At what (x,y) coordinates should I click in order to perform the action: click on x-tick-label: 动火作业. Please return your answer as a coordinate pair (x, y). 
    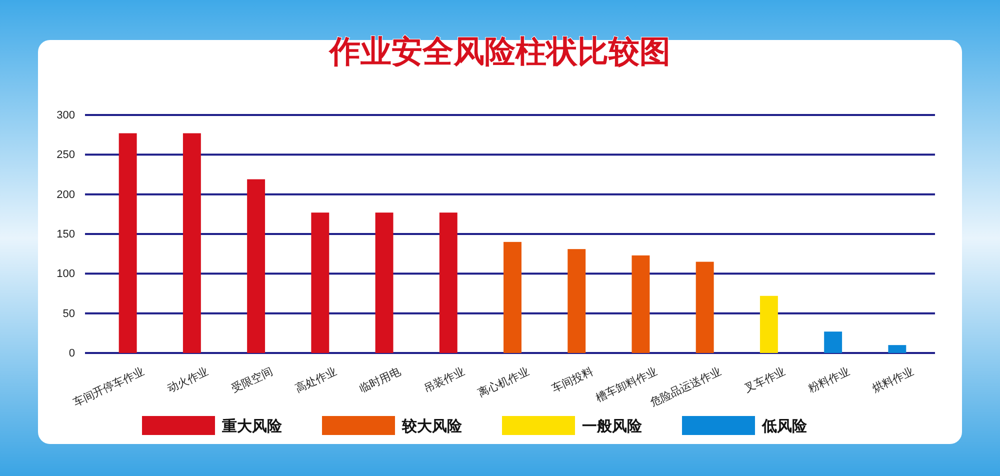
    Looking at the image, I should click on (187, 380).